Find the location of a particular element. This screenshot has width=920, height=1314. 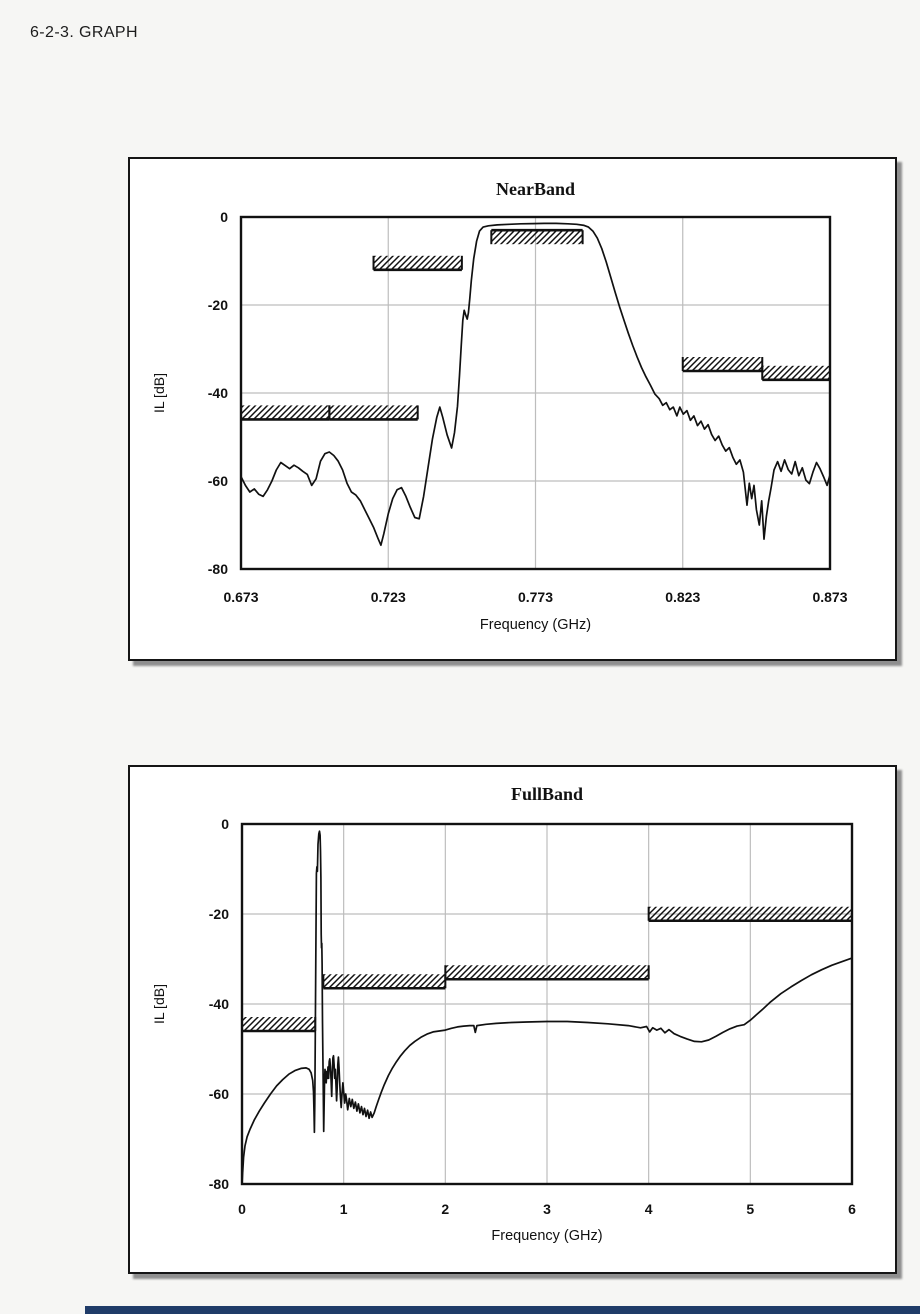

x-tick-label: 0.823 is located at coordinates (682, 597).